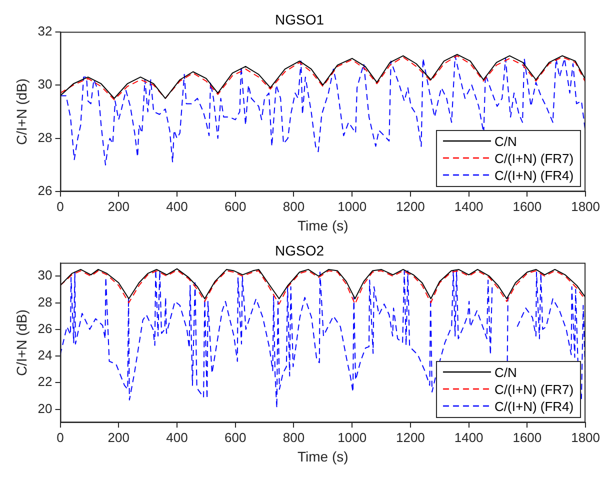 This screenshot has width=611, height=478. Describe the element at coordinates (323, 287) in the screenshot. I see `line-series` at that location.